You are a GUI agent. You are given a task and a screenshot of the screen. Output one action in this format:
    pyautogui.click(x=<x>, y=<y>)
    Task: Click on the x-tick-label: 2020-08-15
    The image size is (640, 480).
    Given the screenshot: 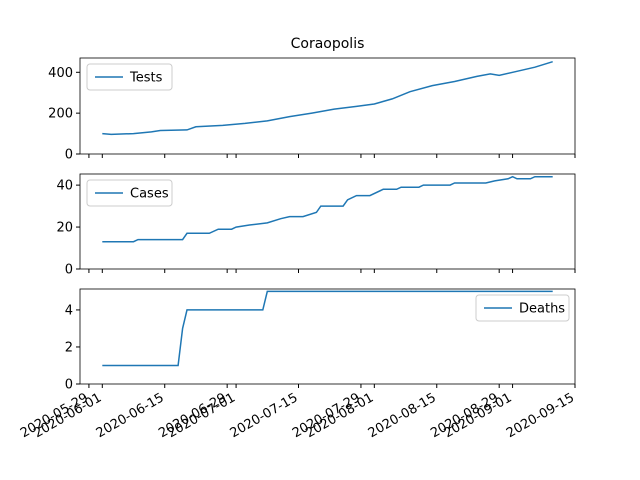 What is the action you would take?
    pyautogui.click(x=402, y=415)
    